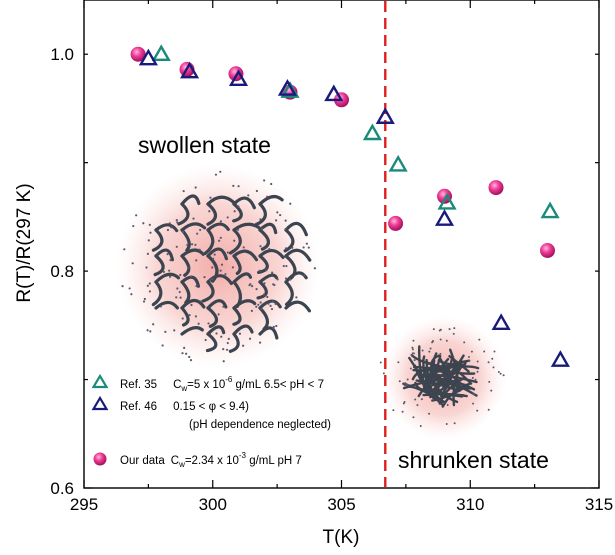 This screenshot has width=615, height=555. I want to click on legend-entry-our-data: Our data Cw=2.34 x 10-3 g/mL pH 7, so click(197, 460).